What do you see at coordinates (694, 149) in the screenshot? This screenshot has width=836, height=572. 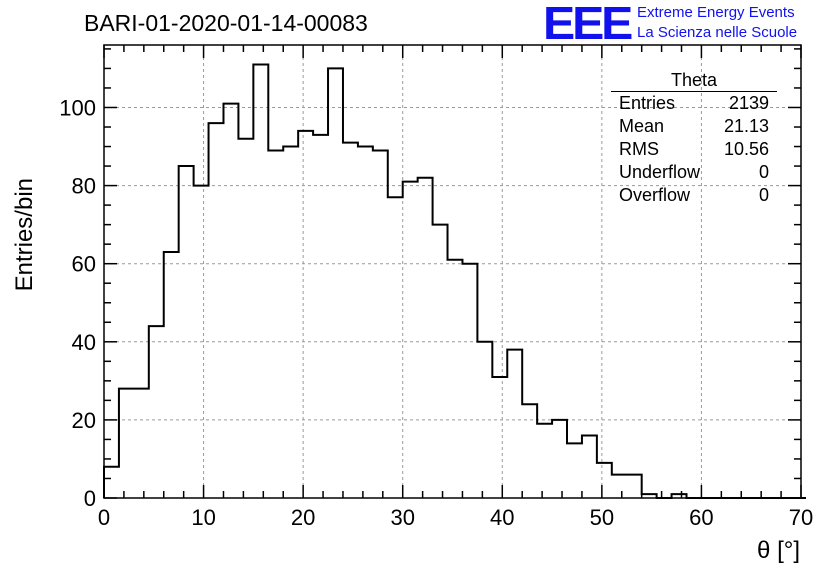 I see `stats-row: RMS 10.56` at bounding box center [694, 149].